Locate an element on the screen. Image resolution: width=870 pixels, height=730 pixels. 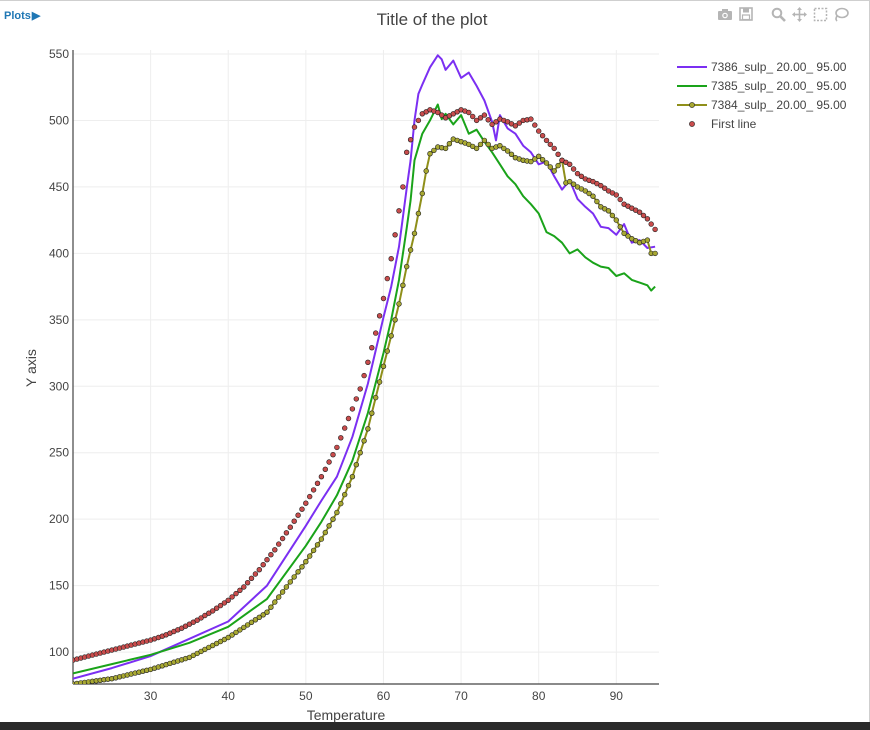
legend-item: 7385_sulp_ 20.00_ 95.00 is located at coordinates (762, 86).